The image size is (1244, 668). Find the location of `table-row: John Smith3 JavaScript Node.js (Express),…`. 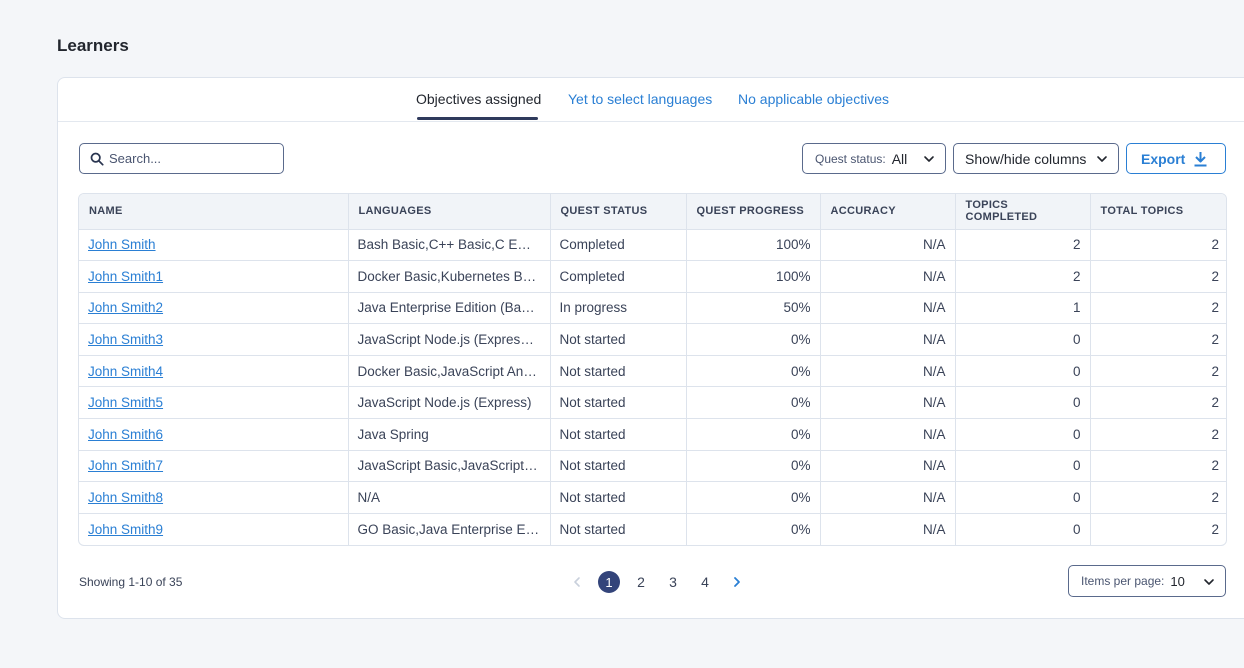

table-row: John Smith3 JavaScript Node.js (Express),… is located at coordinates (652, 339).